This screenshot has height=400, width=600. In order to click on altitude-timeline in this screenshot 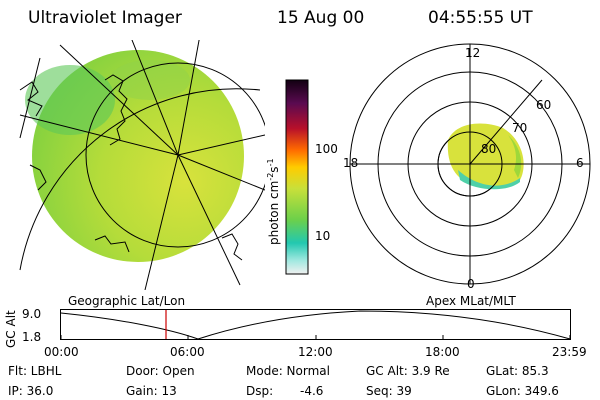, I will do `click(315, 324)`.